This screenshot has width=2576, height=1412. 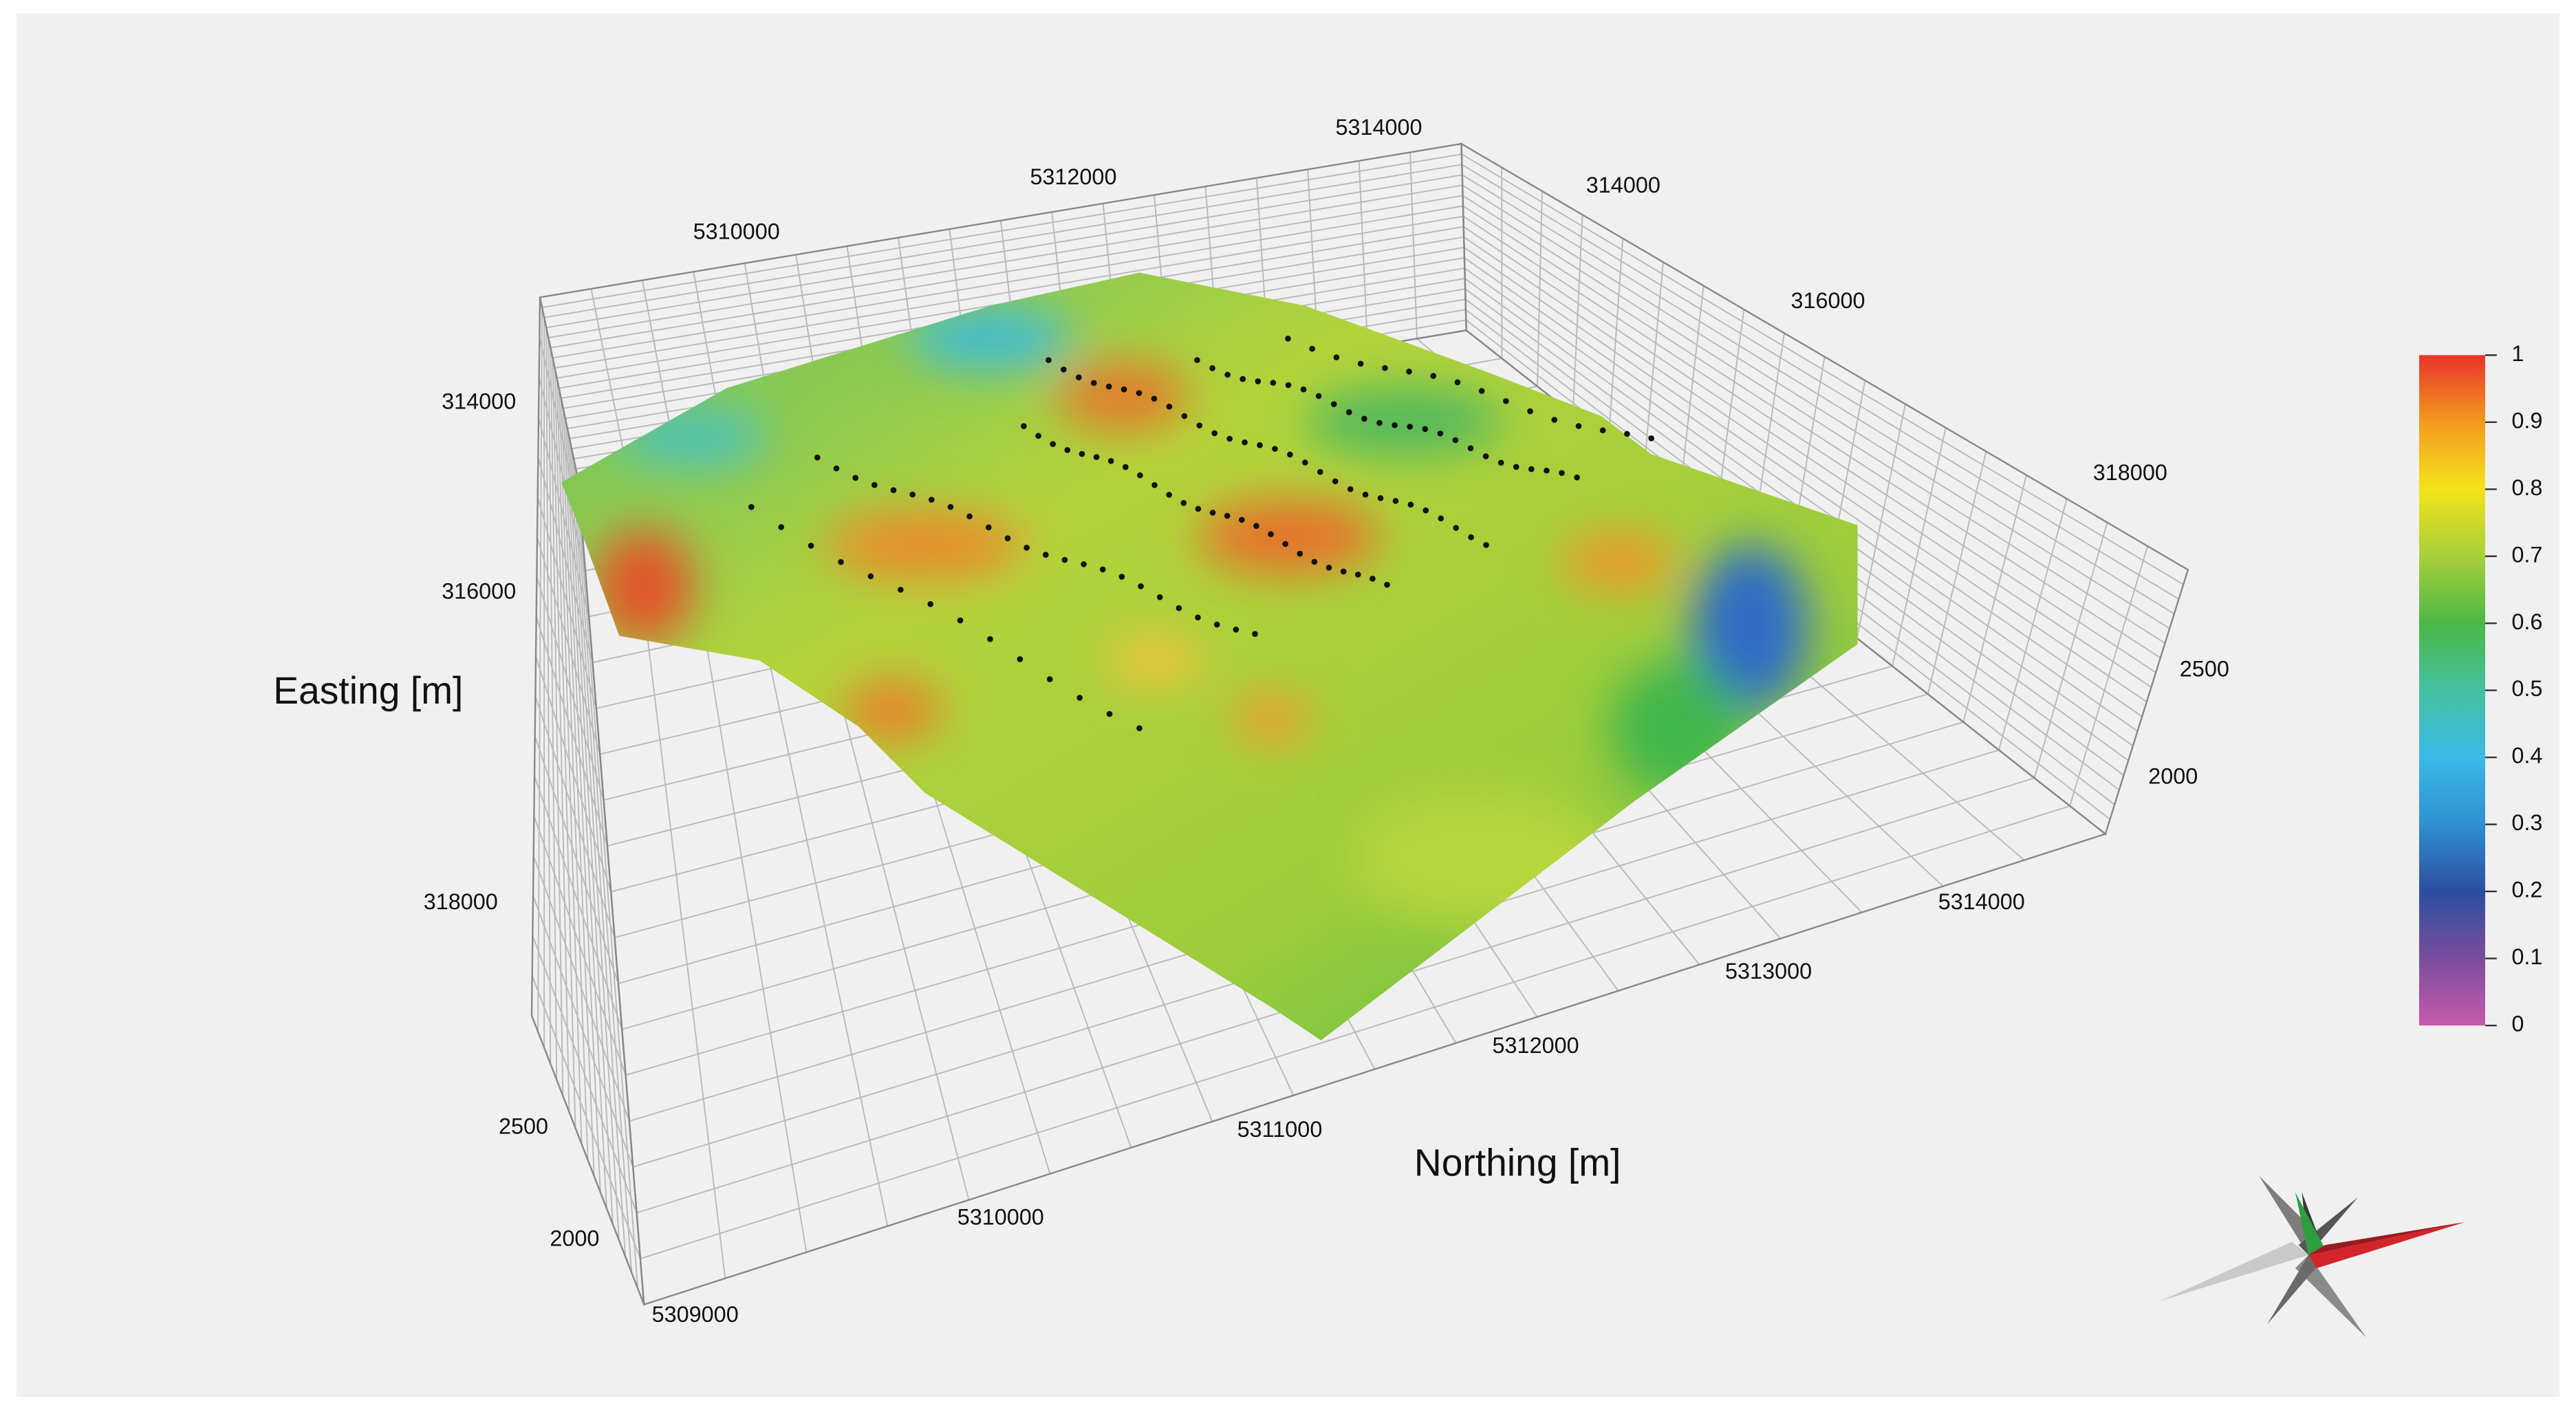 I want to click on colorbar-label: 1, so click(x=2517, y=353).